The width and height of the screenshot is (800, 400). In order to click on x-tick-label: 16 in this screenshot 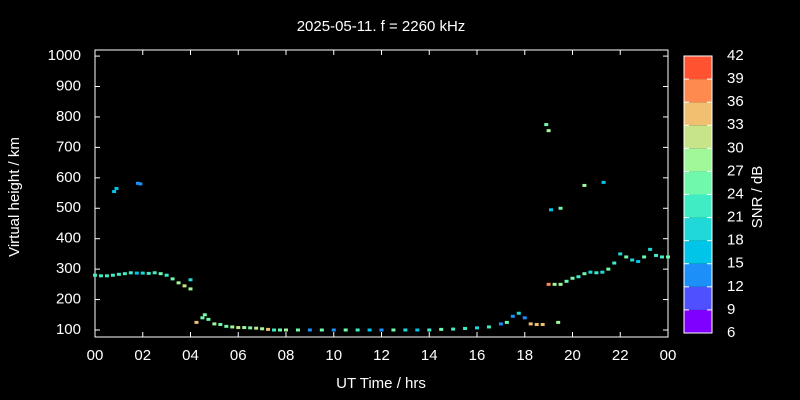, I will do `click(477, 355)`.